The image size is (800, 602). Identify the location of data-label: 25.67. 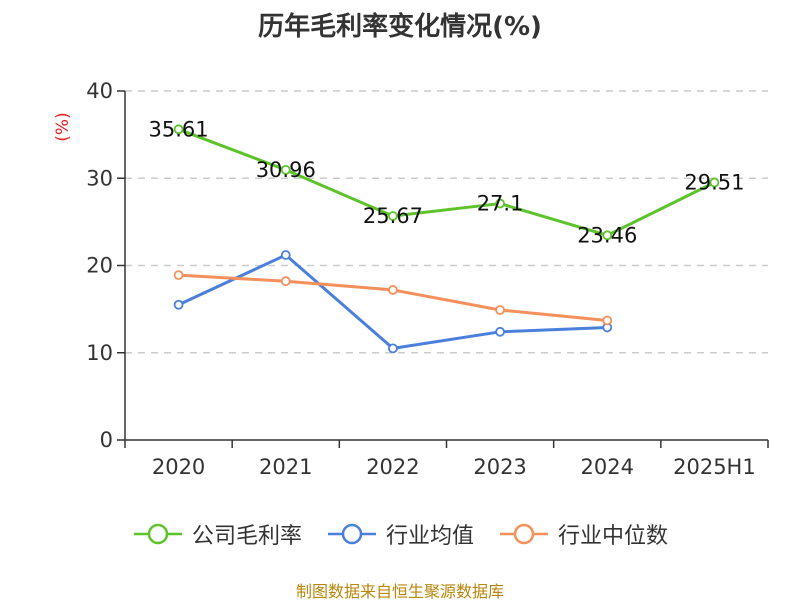
(393, 216).